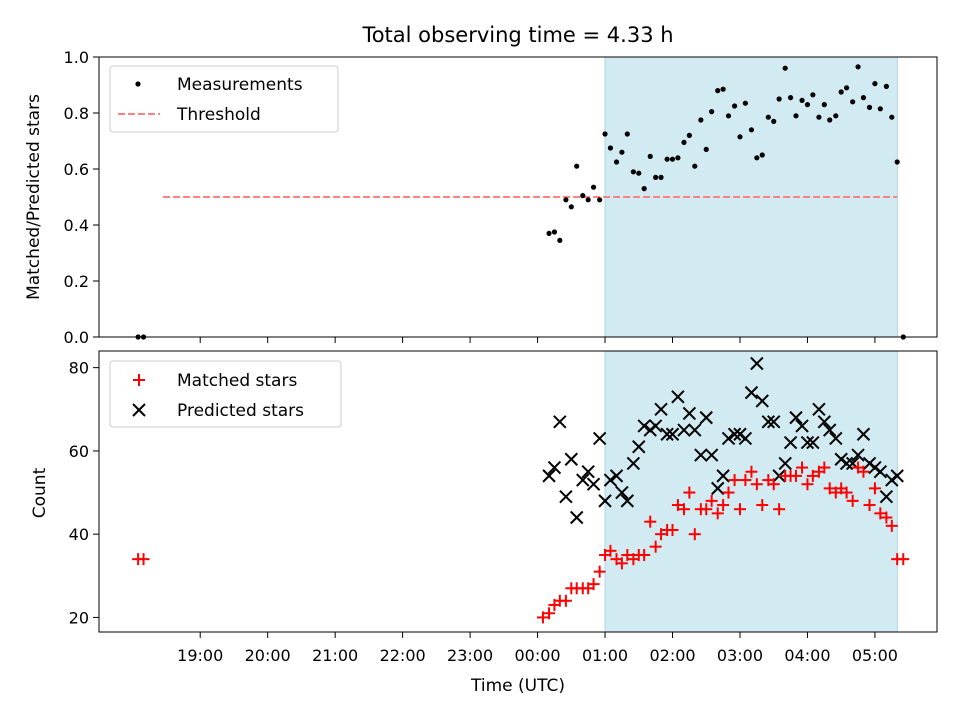 This screenshot has height=724, width=960. I want to click on top-legend: Measurements Threshold, so click(224, 99).